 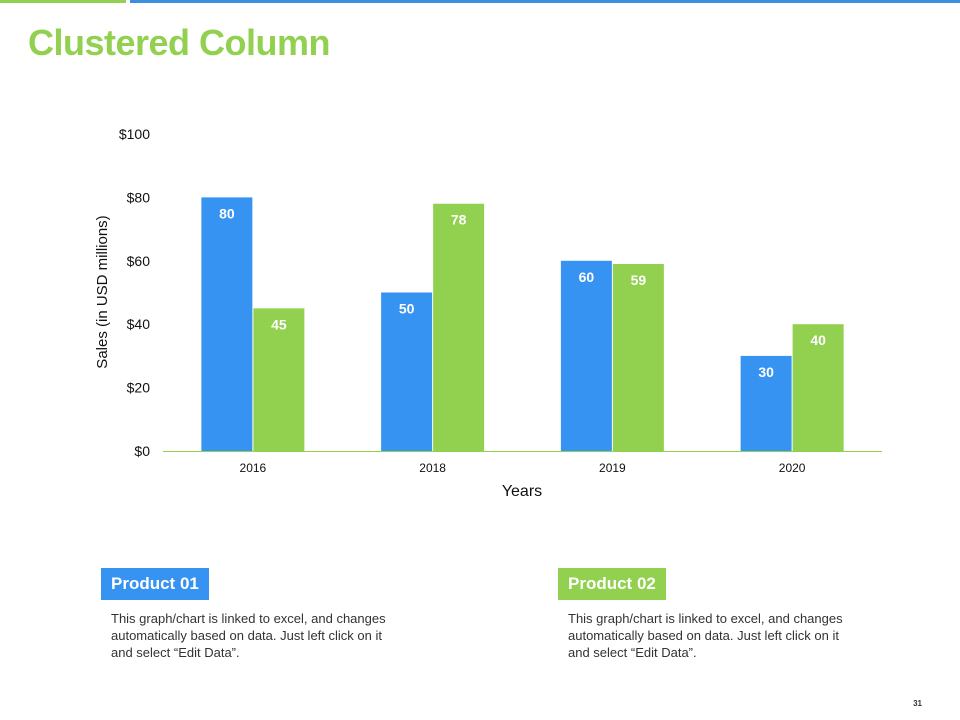 I want to click on data-label: 78, so click(x=459, y=220).